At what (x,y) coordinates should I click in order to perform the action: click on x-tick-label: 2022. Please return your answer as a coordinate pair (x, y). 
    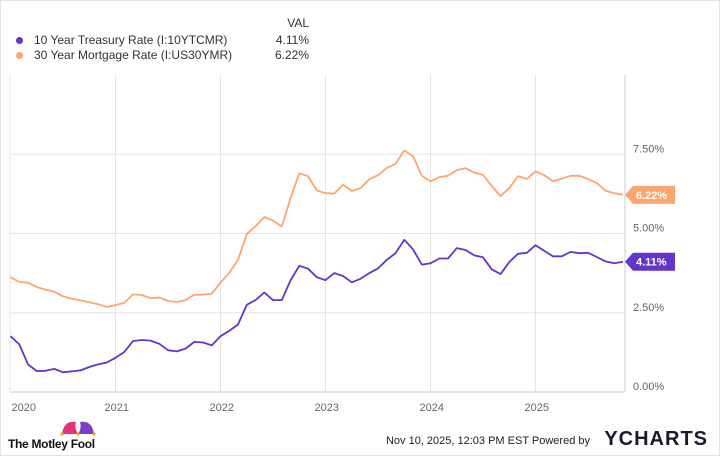
    Looking at the image, I should click on (222, 408).